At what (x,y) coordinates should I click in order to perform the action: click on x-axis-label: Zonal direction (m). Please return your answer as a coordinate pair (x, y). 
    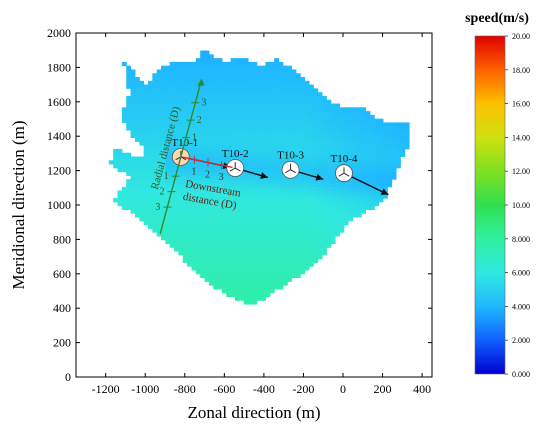
    Looking at the image, I should click on (253, 412).